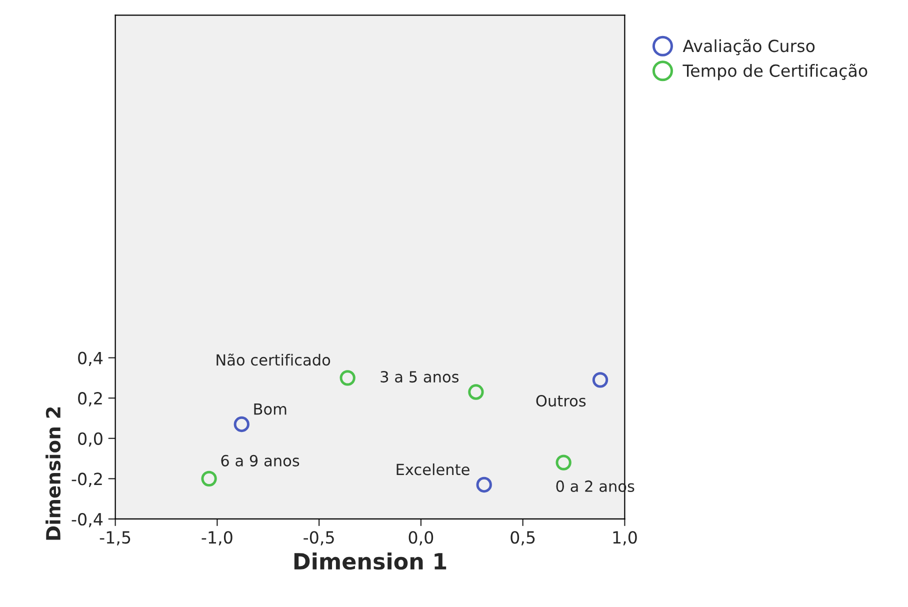 The image size is (908, 607). Describe the element at coordinates (748, 47) in the screenshot. I see `legend-label: Avaliação Curso` at that location.